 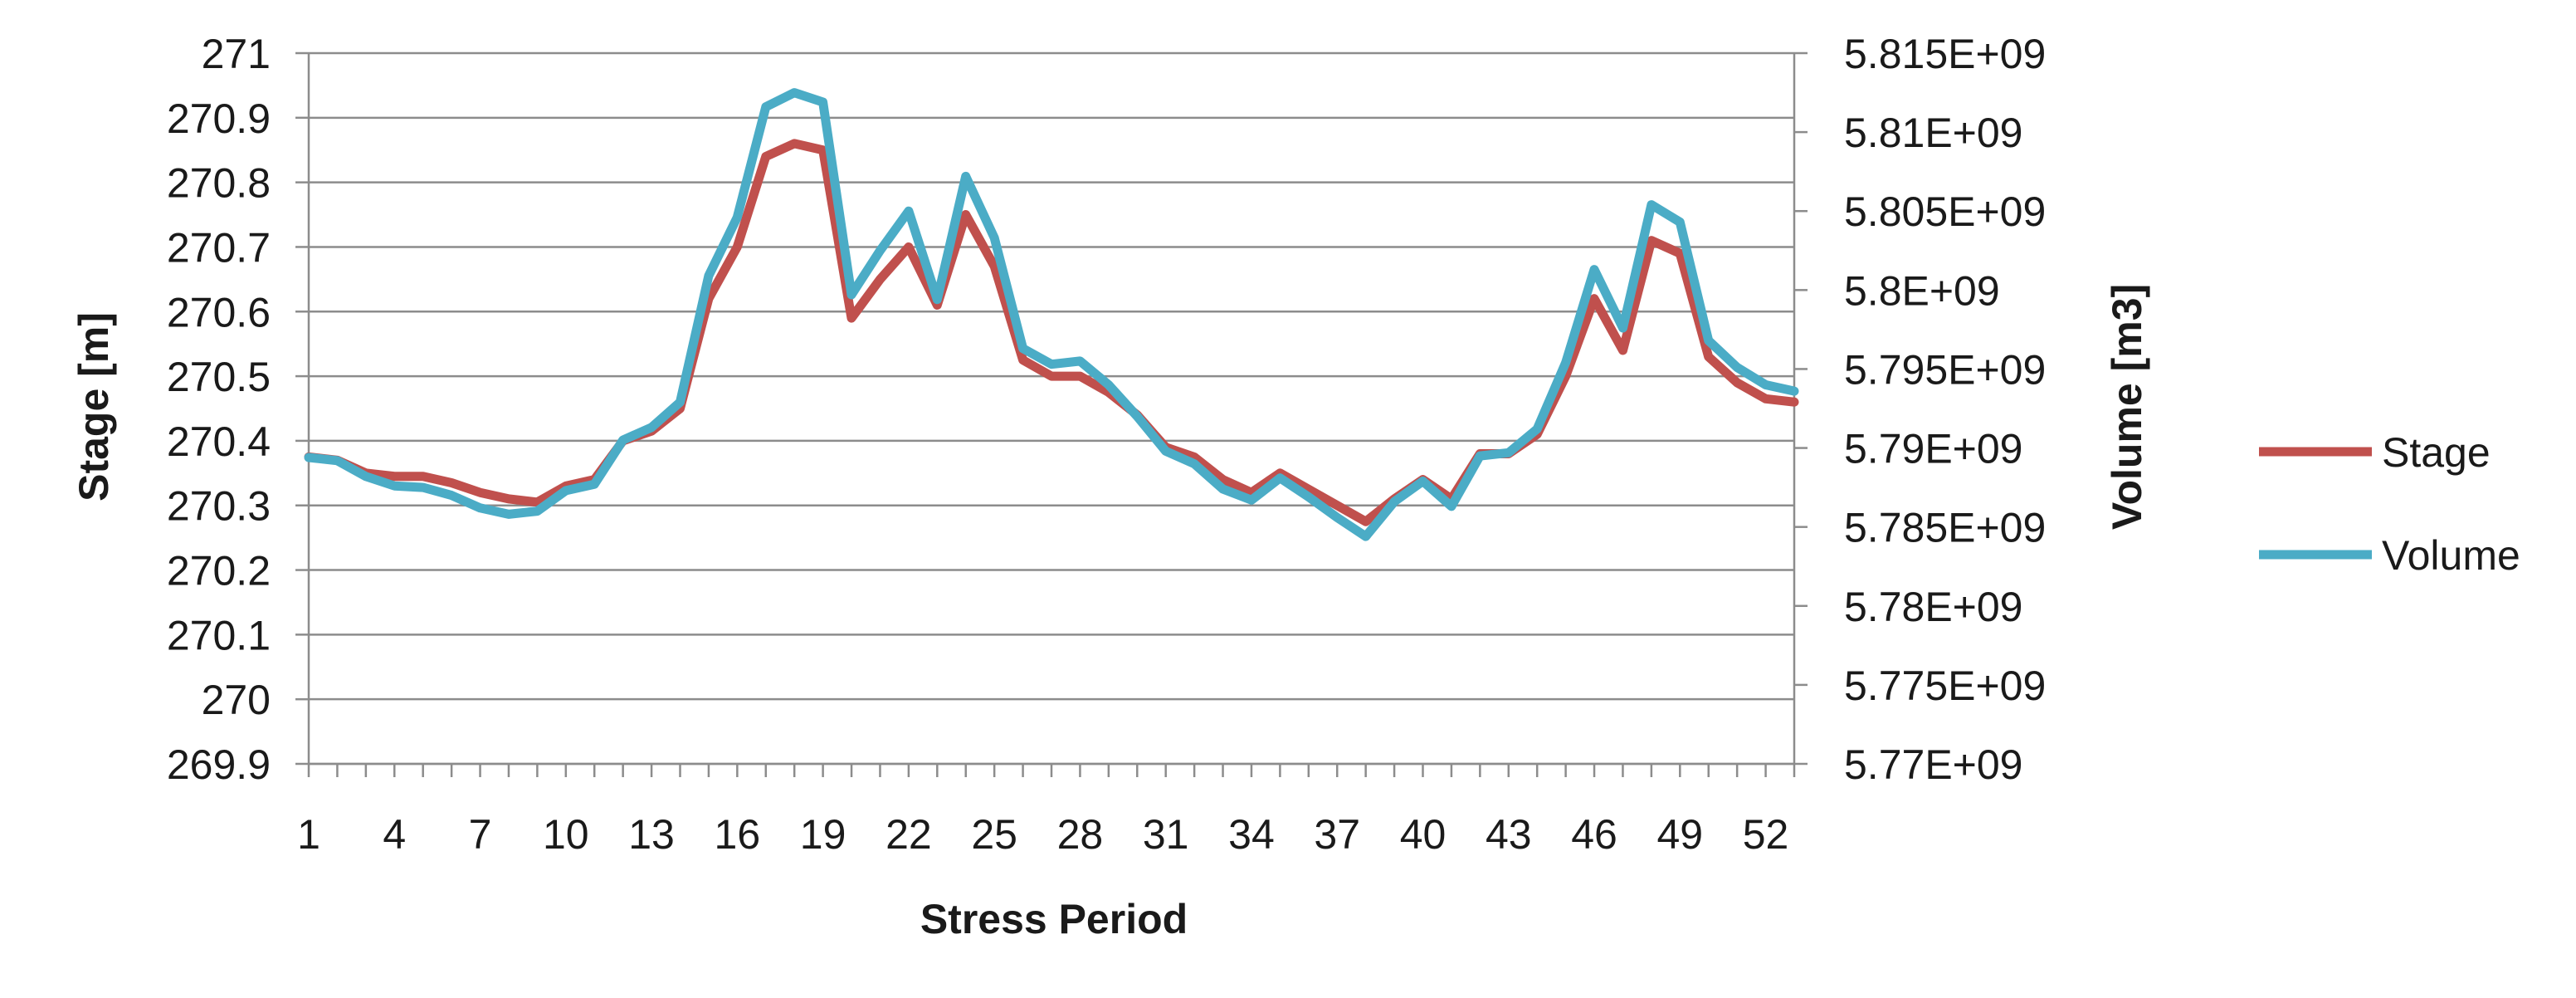 What do you see at coordinates (566, 834) in the screenshot?
I see `x-tick-label: 10` at bounding box center [566, 834].